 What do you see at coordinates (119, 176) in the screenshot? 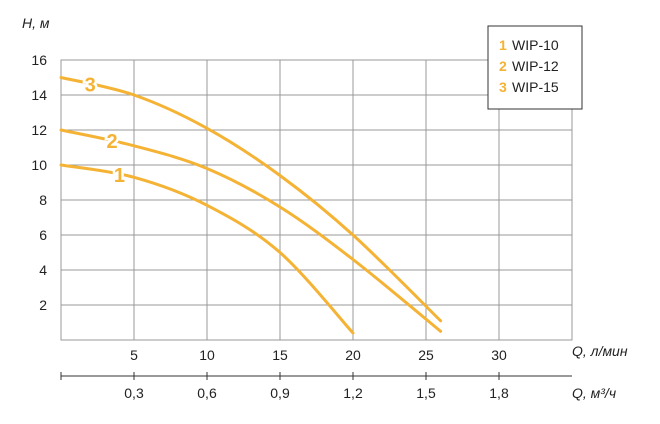
I see `curve-label-1: 1` at bounding box center [119, 176].